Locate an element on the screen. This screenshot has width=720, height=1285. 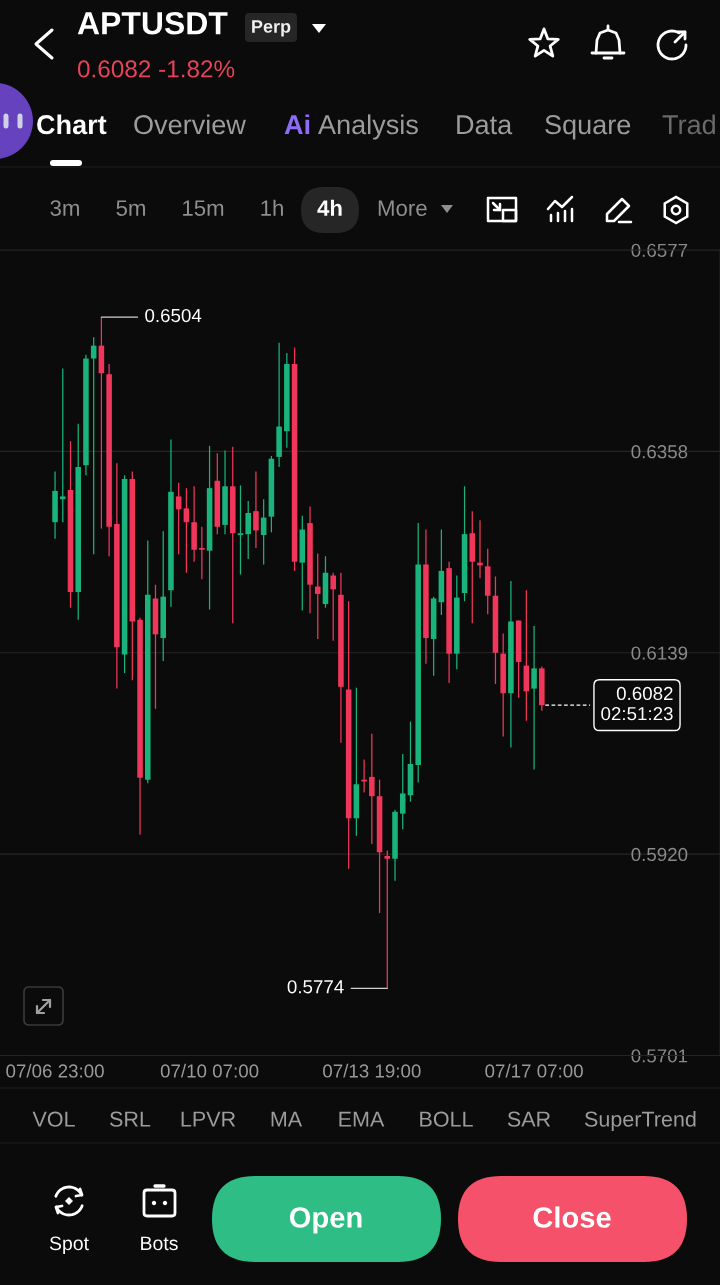
text: Bots is located at coordinates (159, 1243).